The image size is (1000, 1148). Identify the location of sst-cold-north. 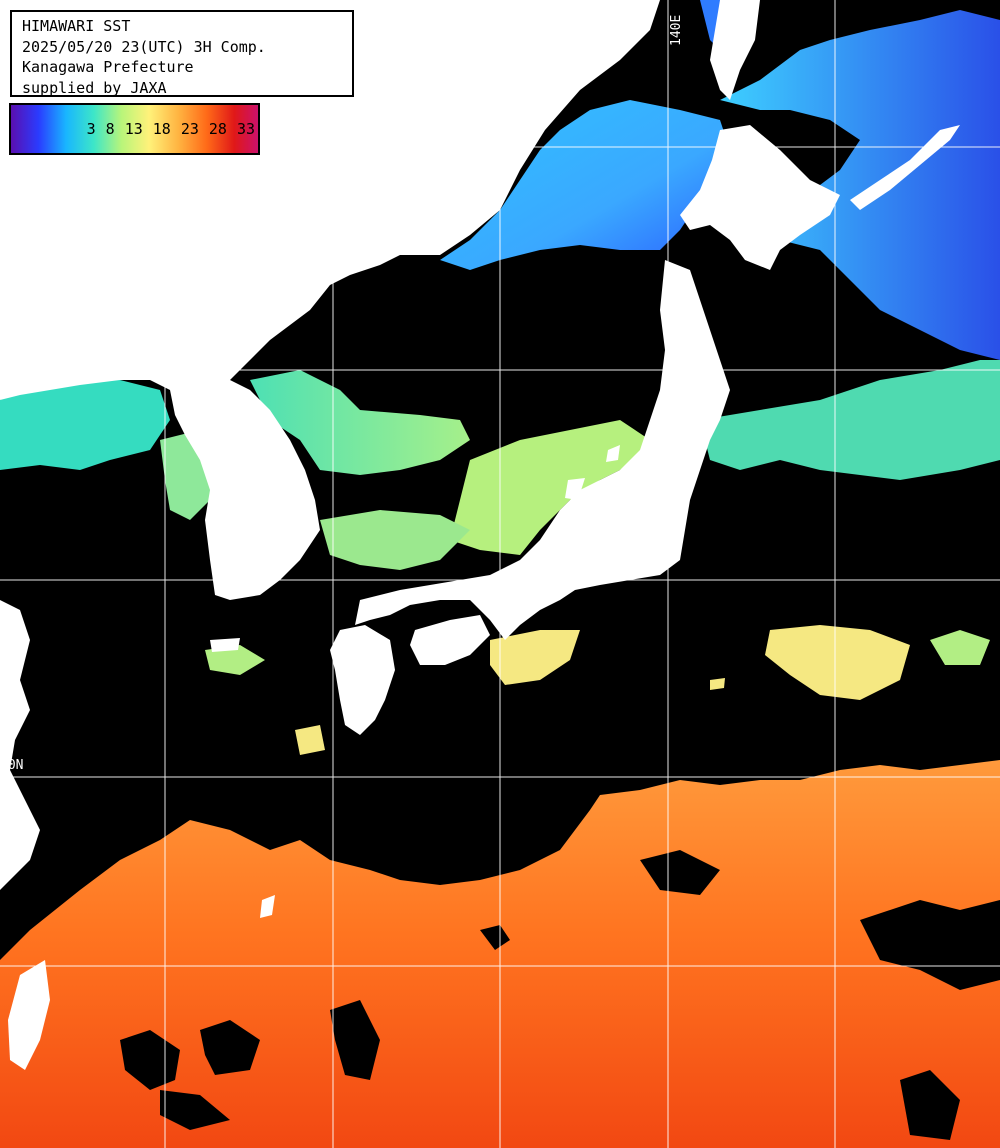
(585, 185).